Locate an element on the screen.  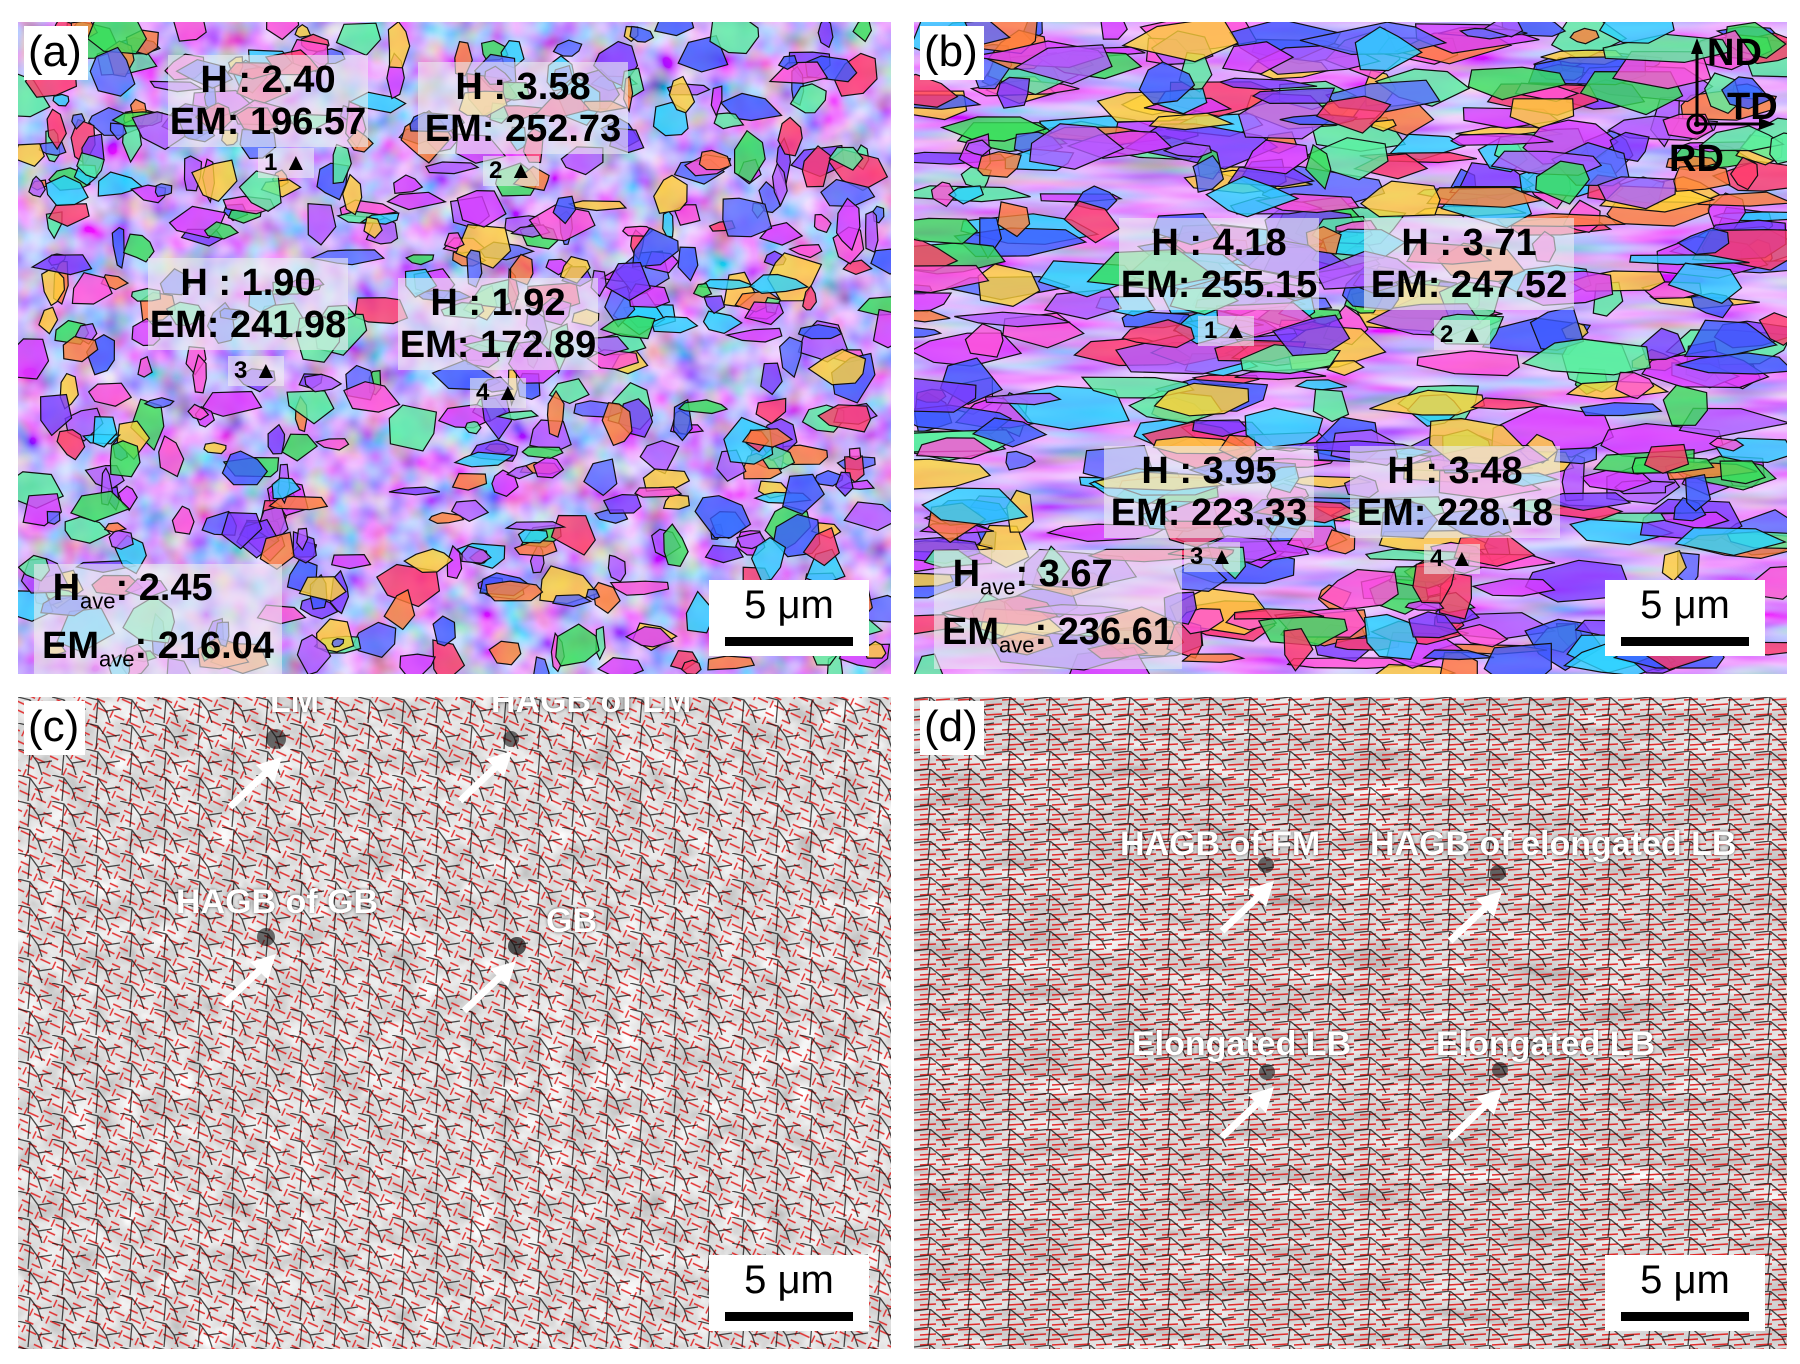
hardness-value: H : 3.71 is located at coordinates (1469, 243).